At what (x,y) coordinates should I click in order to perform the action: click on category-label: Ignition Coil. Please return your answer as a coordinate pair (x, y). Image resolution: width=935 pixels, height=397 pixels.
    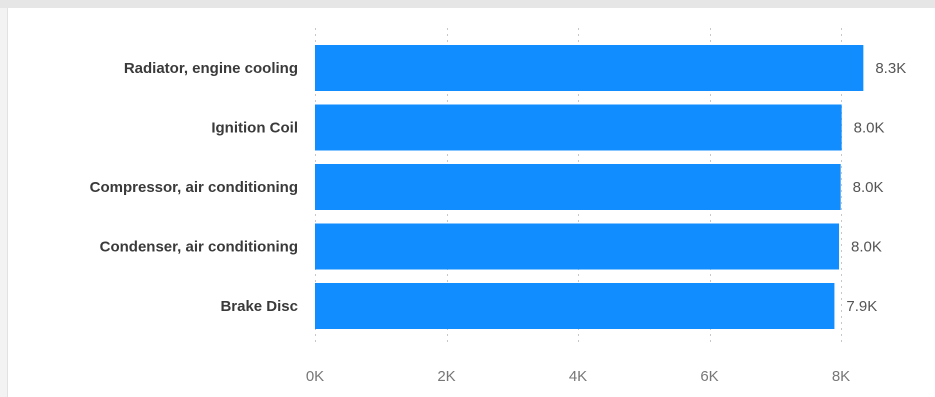
    Looking at the image, I should click on (254, 128).